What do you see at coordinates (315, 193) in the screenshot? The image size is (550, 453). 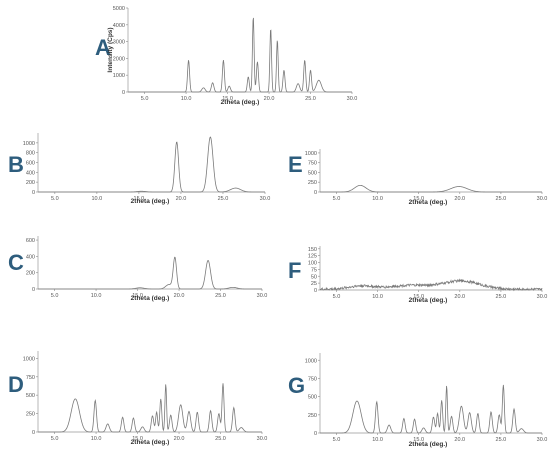 I see `y-tick-label-e: 0` at bounding box center [315, 193].